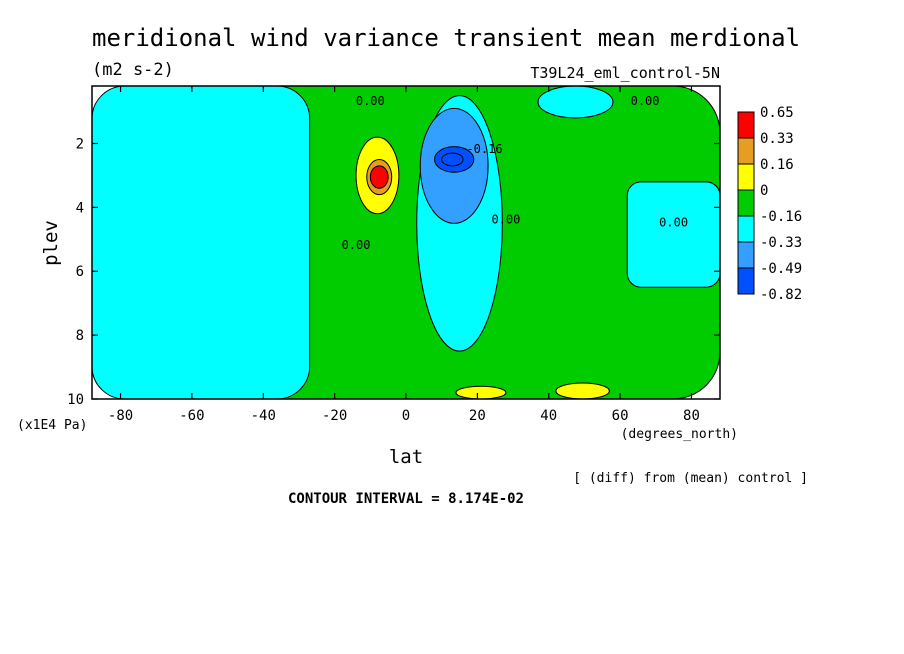 This screenshot has height=654, width=904. Describe the element at coordinates (75, 400) in the screenshot. I see `y-tick-label: 10` at that location.